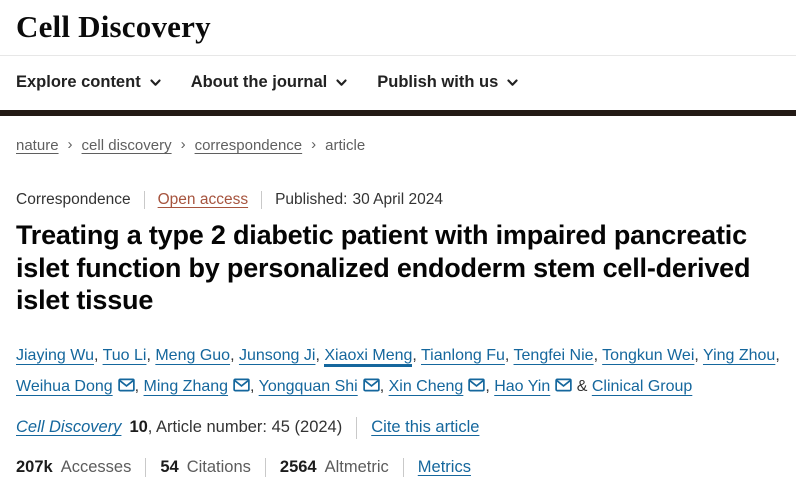 This screenshot has height=491, width=796. I want to click on cite-this-article-link: Cite this article, so click(425, 427).